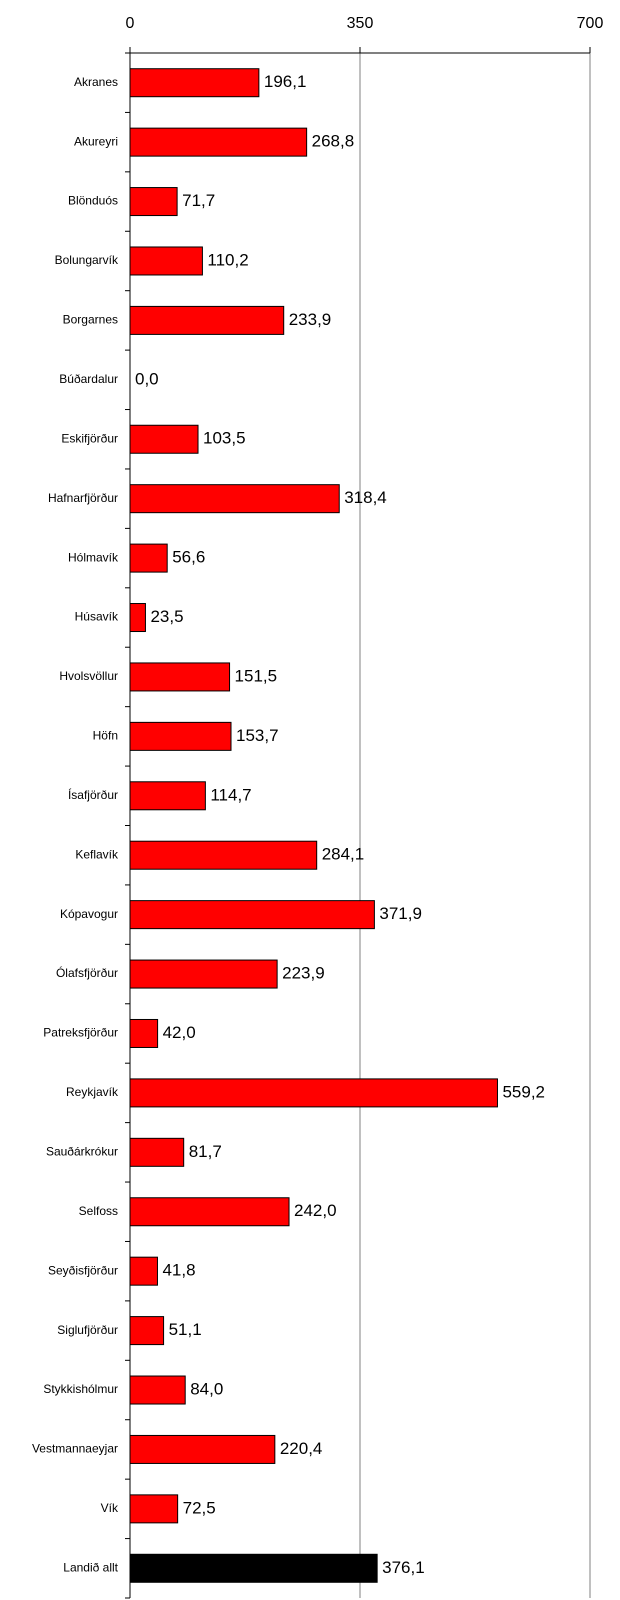 This screenshot has width=620, height=1600. Describe the element at coordinates (590, 23) in the screenshot. I see `x-tick-label: 700` at that location.